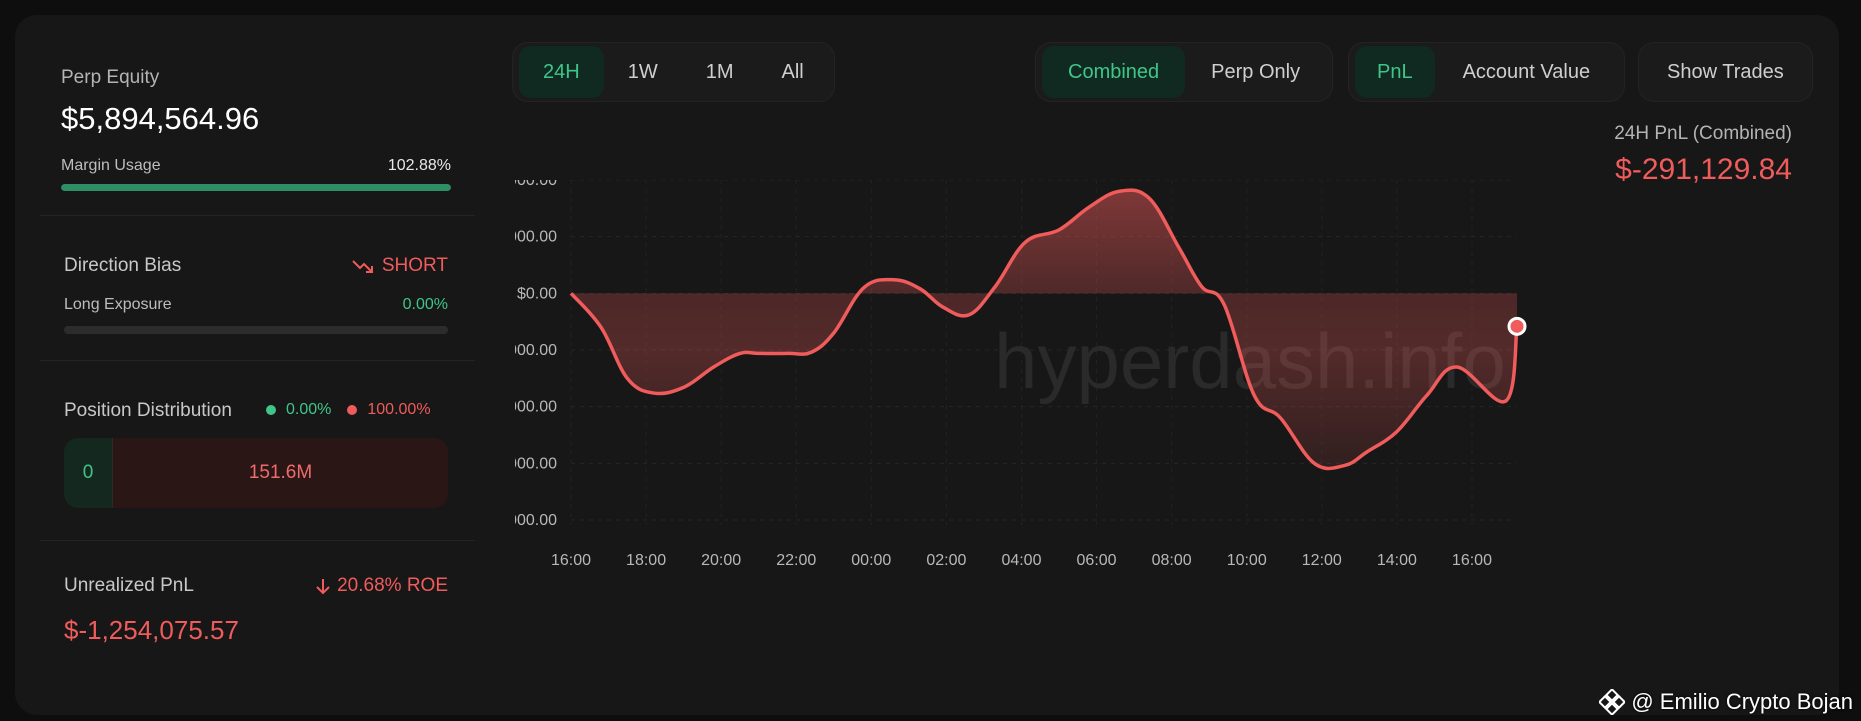 Image resolution: width=1861 pixels, height=721 pixels. I want to click on credit: @ Emilio Crypto Bojan, so click(1726, 702).